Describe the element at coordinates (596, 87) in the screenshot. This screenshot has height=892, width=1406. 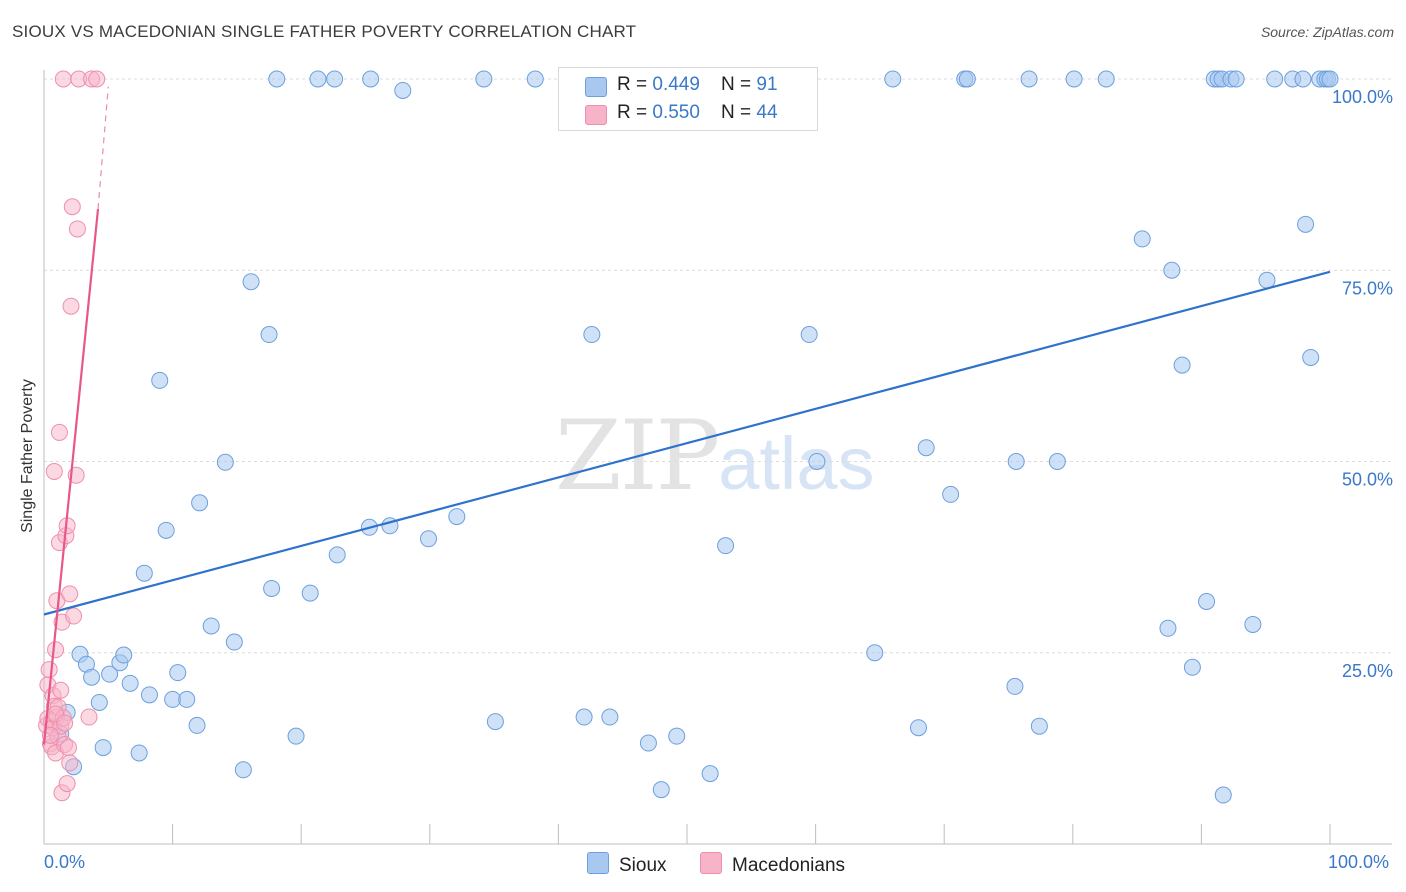
I see `legend-swatch-sioux` at that location.